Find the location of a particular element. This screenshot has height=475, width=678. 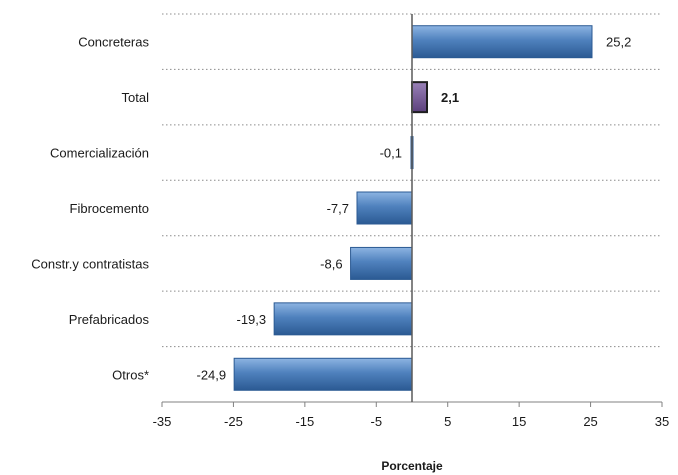

value-label: 2,1 is located at coordinates (450, 97).